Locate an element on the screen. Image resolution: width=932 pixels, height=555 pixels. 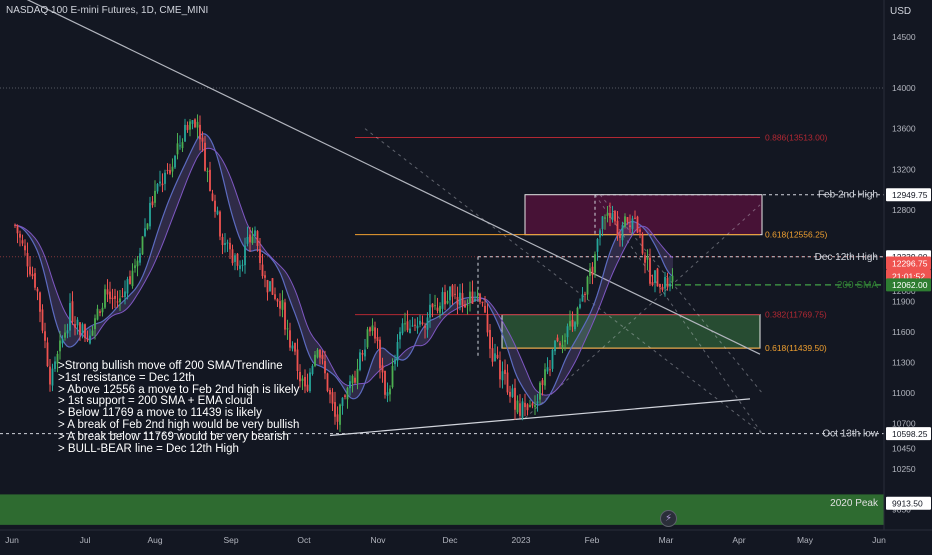
price-tick-label: 11600 is located at coordinates (903, 332).